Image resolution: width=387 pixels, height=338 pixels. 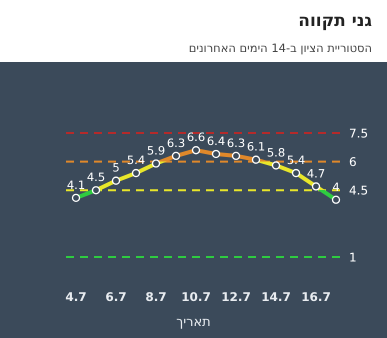 I want to click on data-label: 4.5, so click(x=96, y=177).